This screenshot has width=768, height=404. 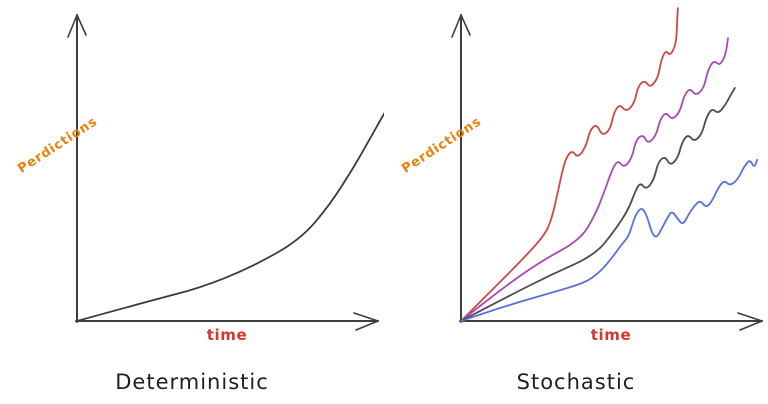 I want to click on stochastic-chart-title: Stochastic, so click(x=576, y=382).